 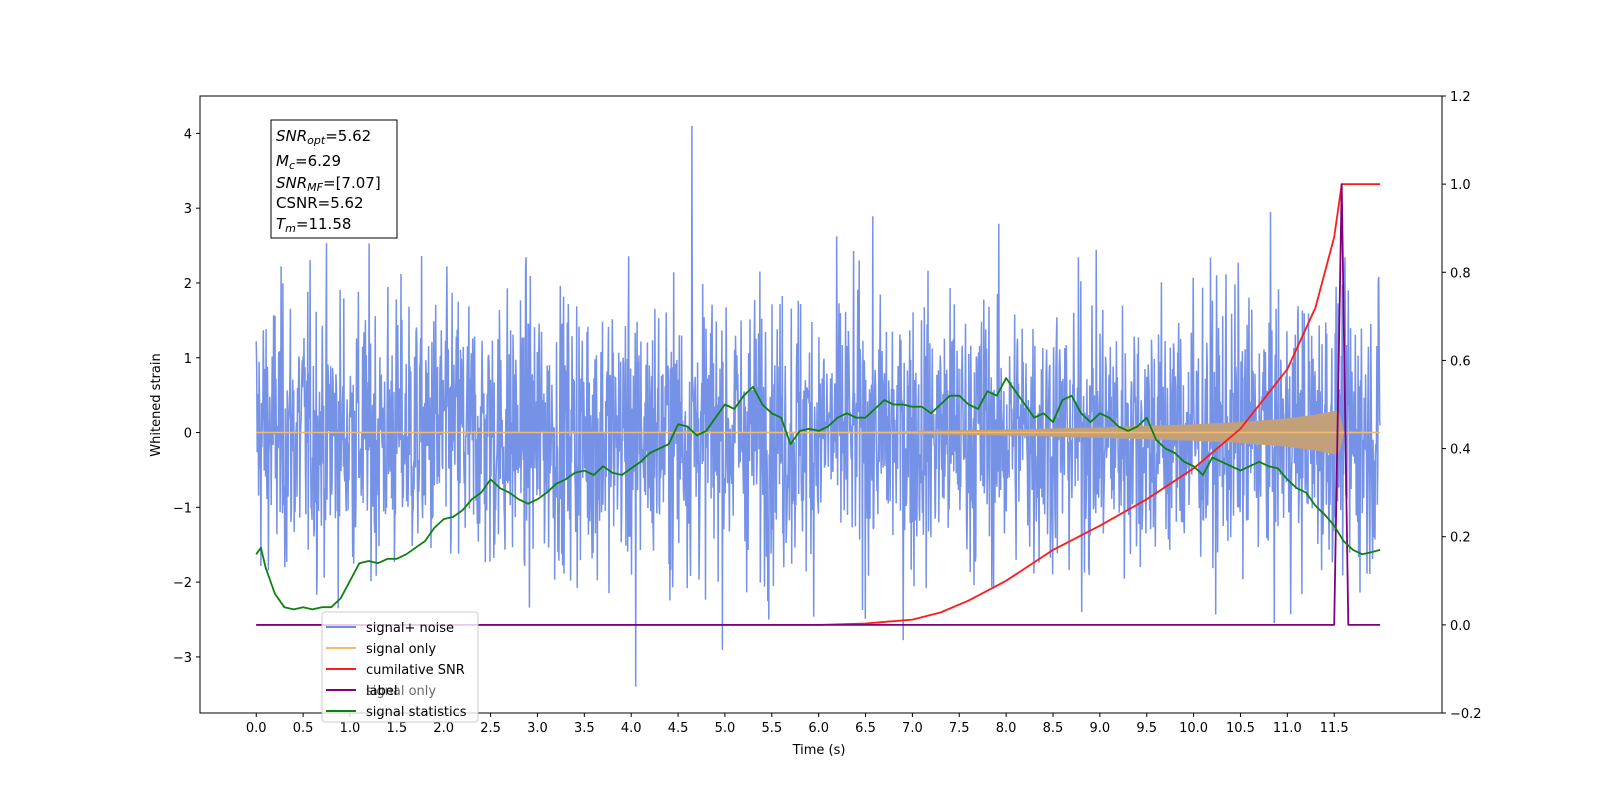 What do you see at coordinates (188, 209) in the screenshot?
I see `y-tick-label: 3` at bounding box center [188, 209].